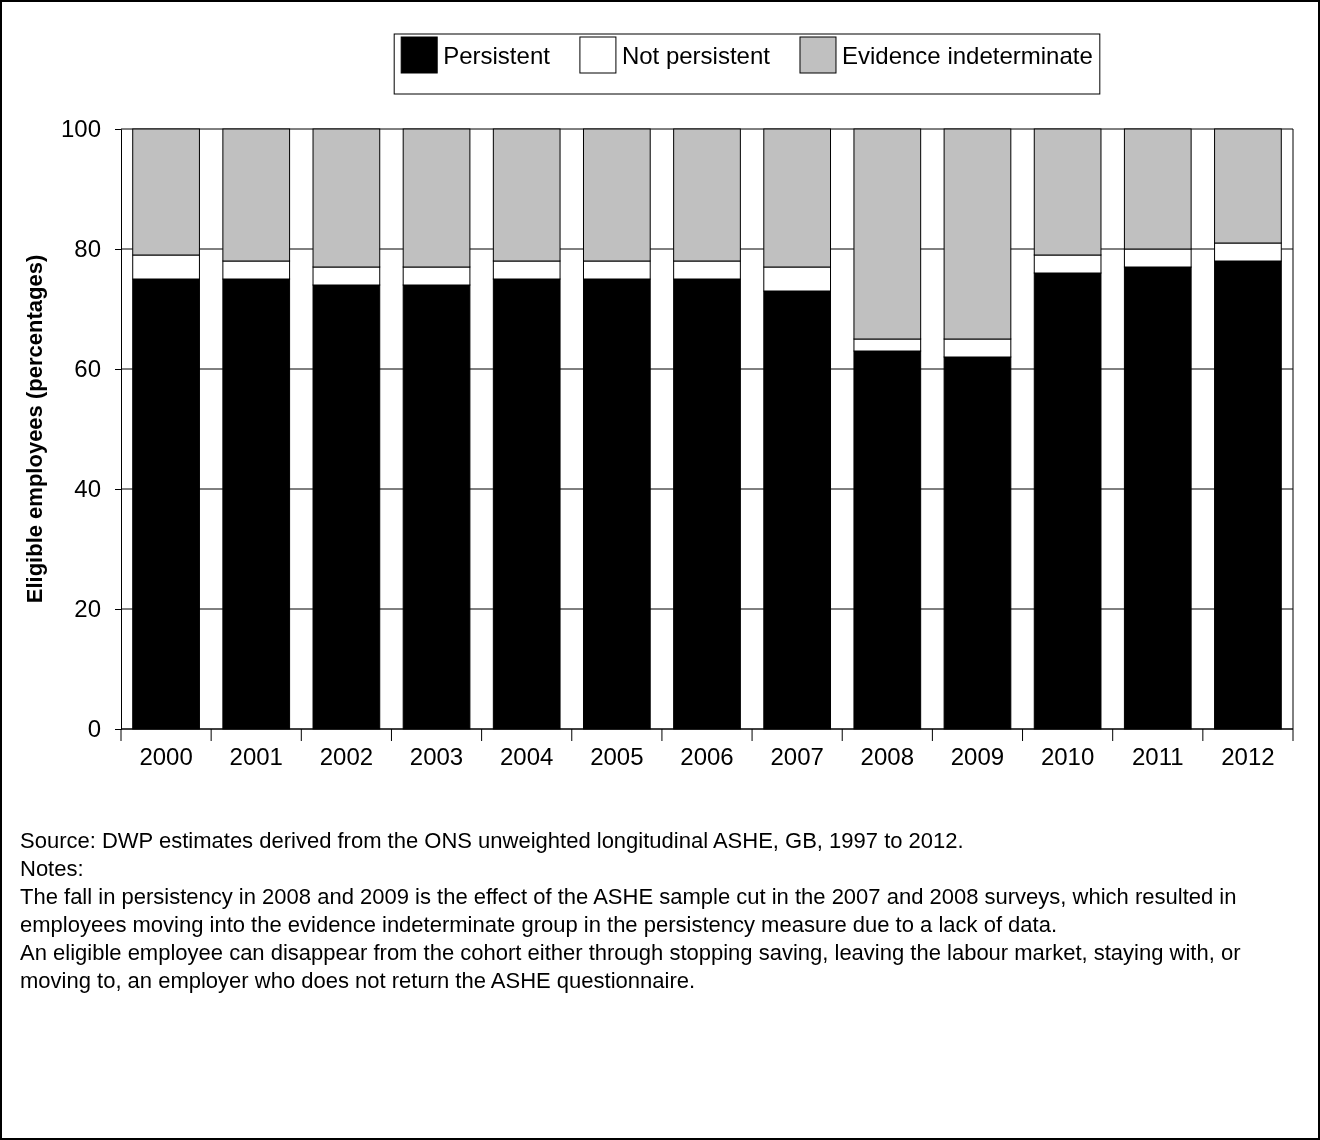 The image size is (1320, 1140). Describe the element at coordinates (977, 756) in the screenshot. I see `x-tick-label: 2009` at that location.